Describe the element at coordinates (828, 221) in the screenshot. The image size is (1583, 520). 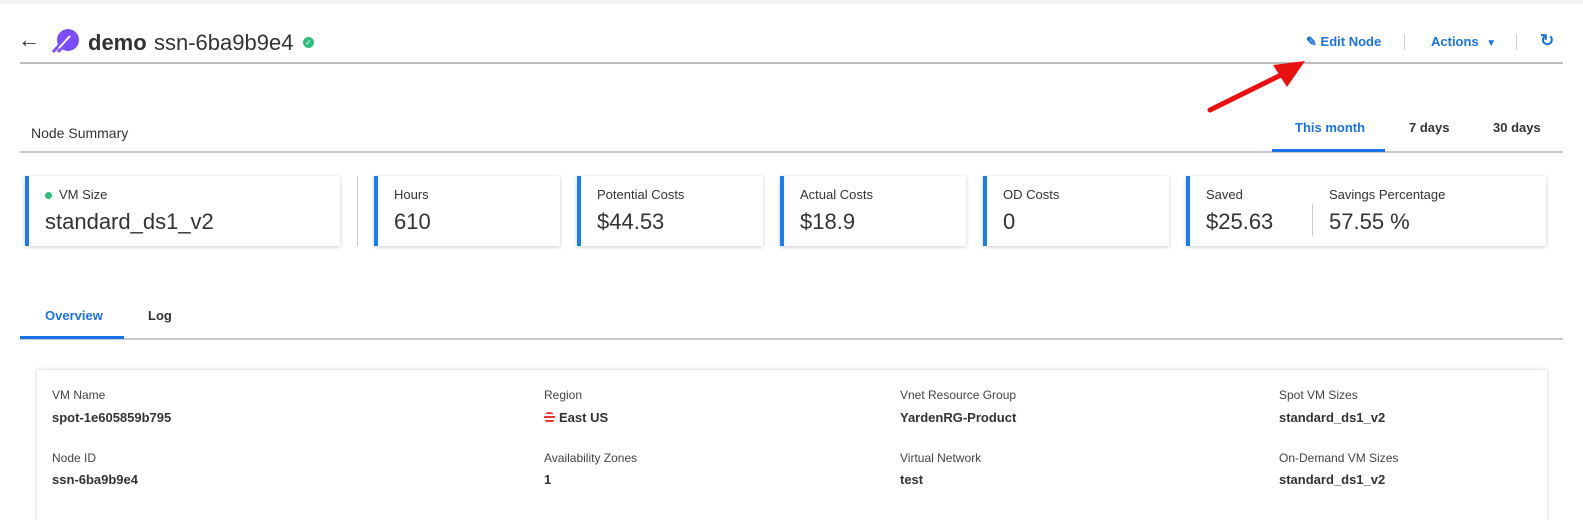
I see `card-value: $18.9` at that location.